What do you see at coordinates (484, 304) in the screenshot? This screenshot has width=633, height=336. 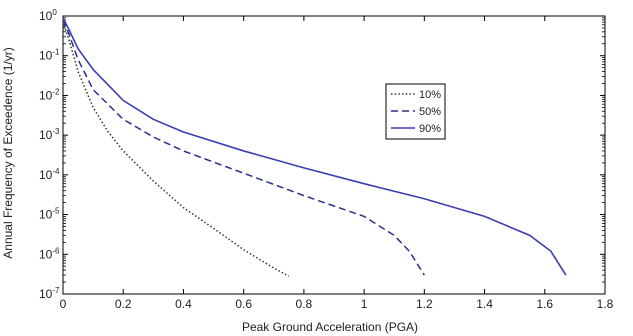 I see `x-tick-label: 1.4` at bounding box center [484, 304].